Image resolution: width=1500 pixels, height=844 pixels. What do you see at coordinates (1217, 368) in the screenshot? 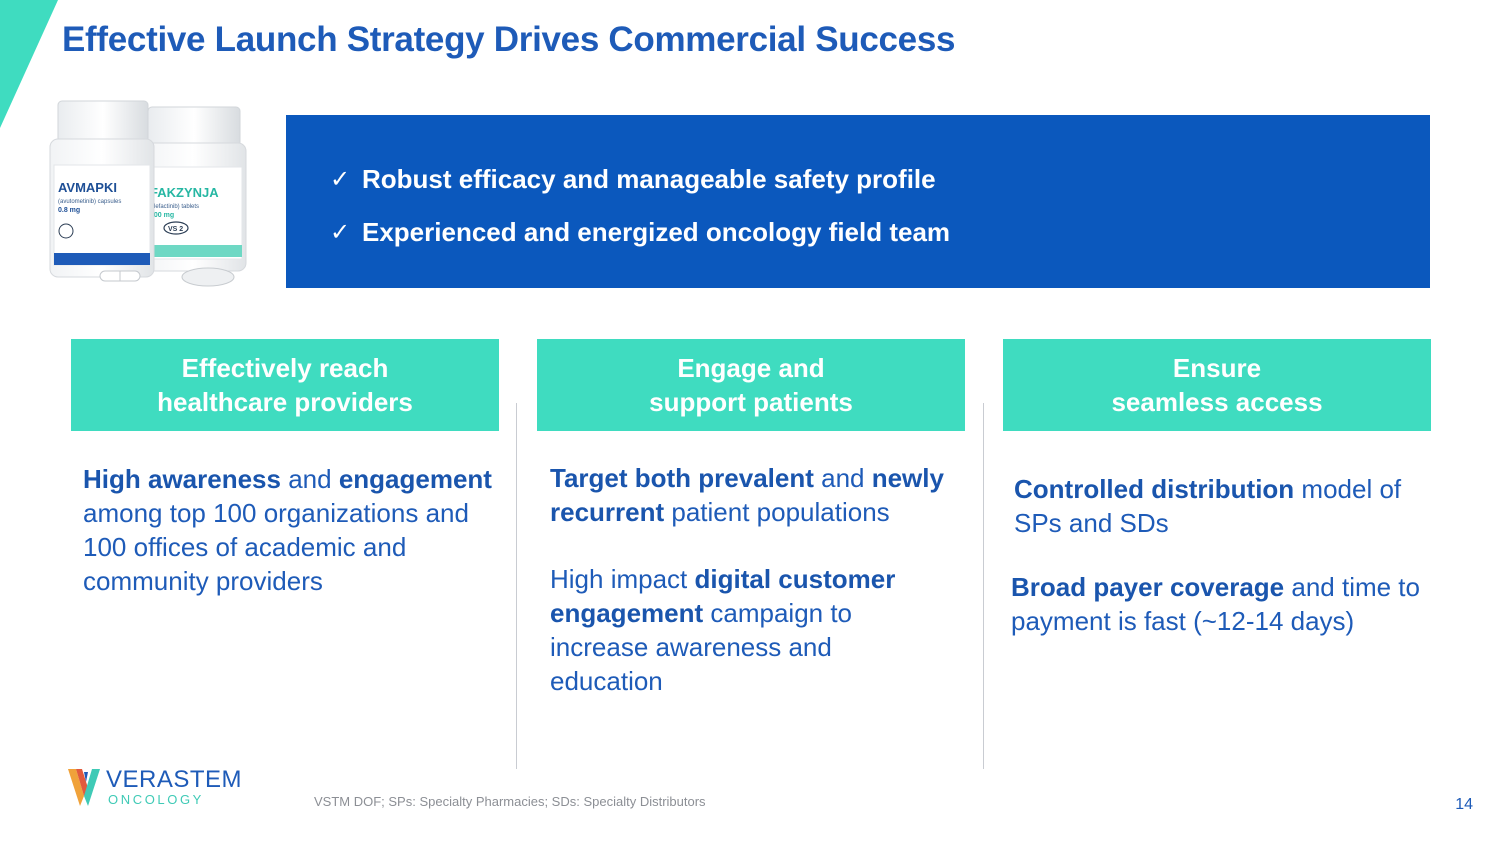
I see `pillar-header-line: Ensure` at bounding box center [1217, 368].